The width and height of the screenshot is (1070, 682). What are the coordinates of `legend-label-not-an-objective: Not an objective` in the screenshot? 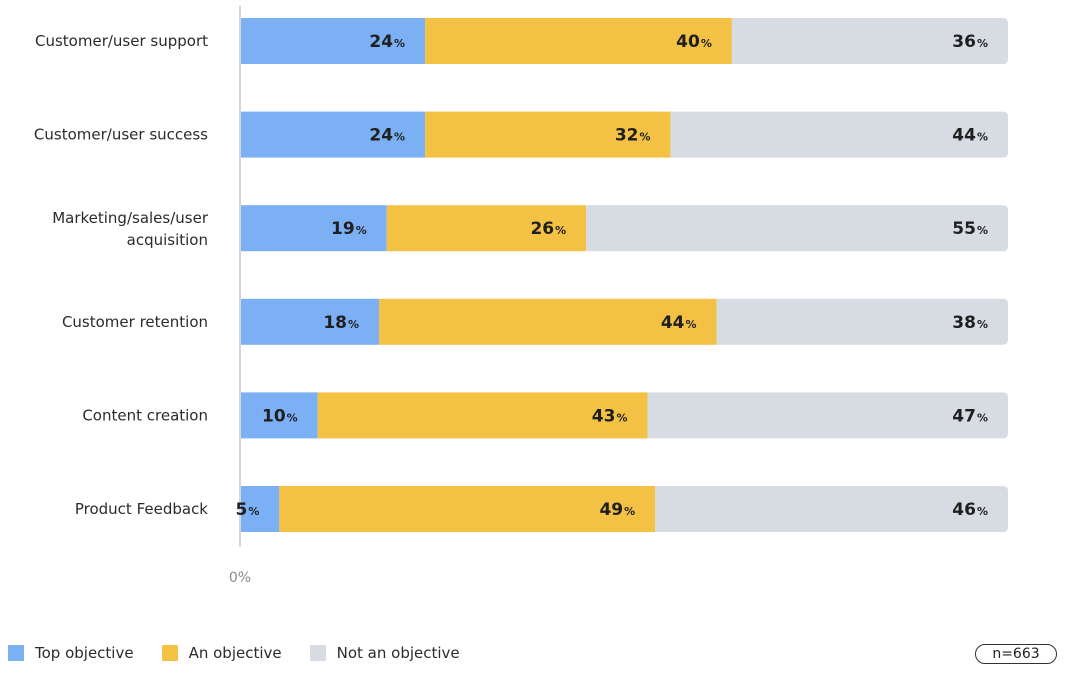 It's located at (398, 653).